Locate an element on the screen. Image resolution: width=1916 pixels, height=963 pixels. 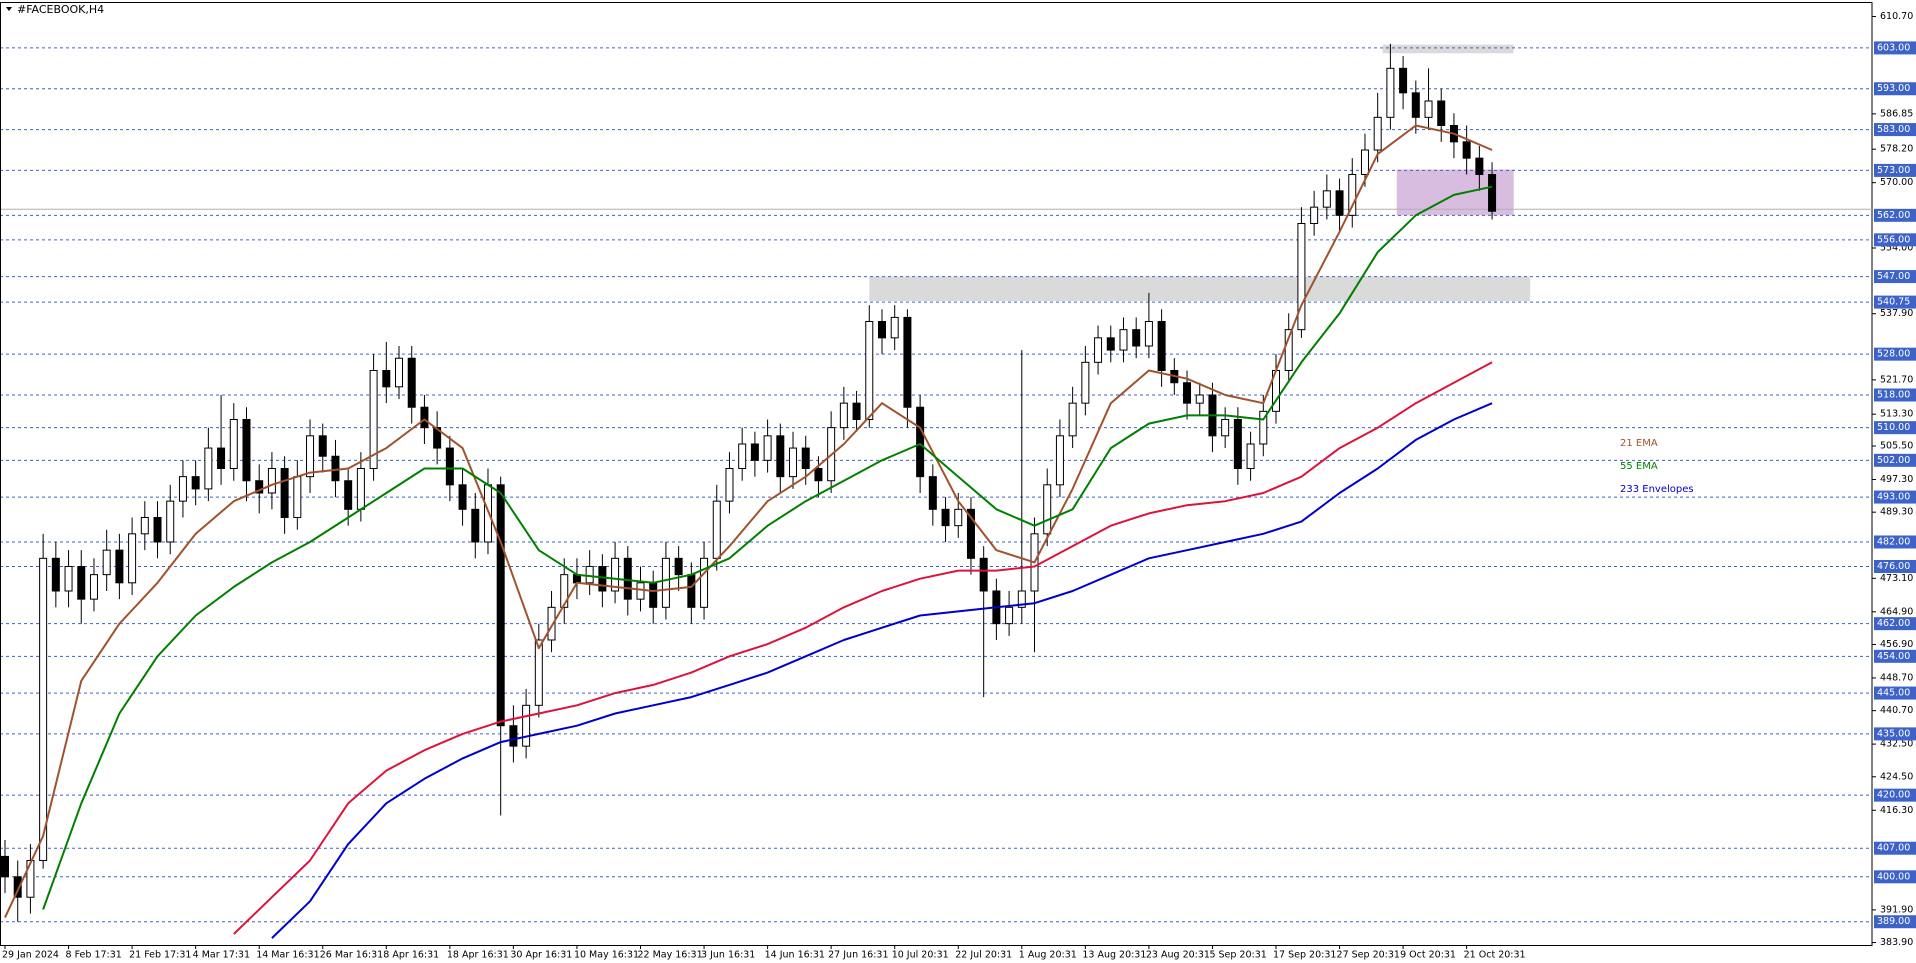
y-tick-label: 521.70 is located at coordinates (1896, 379).